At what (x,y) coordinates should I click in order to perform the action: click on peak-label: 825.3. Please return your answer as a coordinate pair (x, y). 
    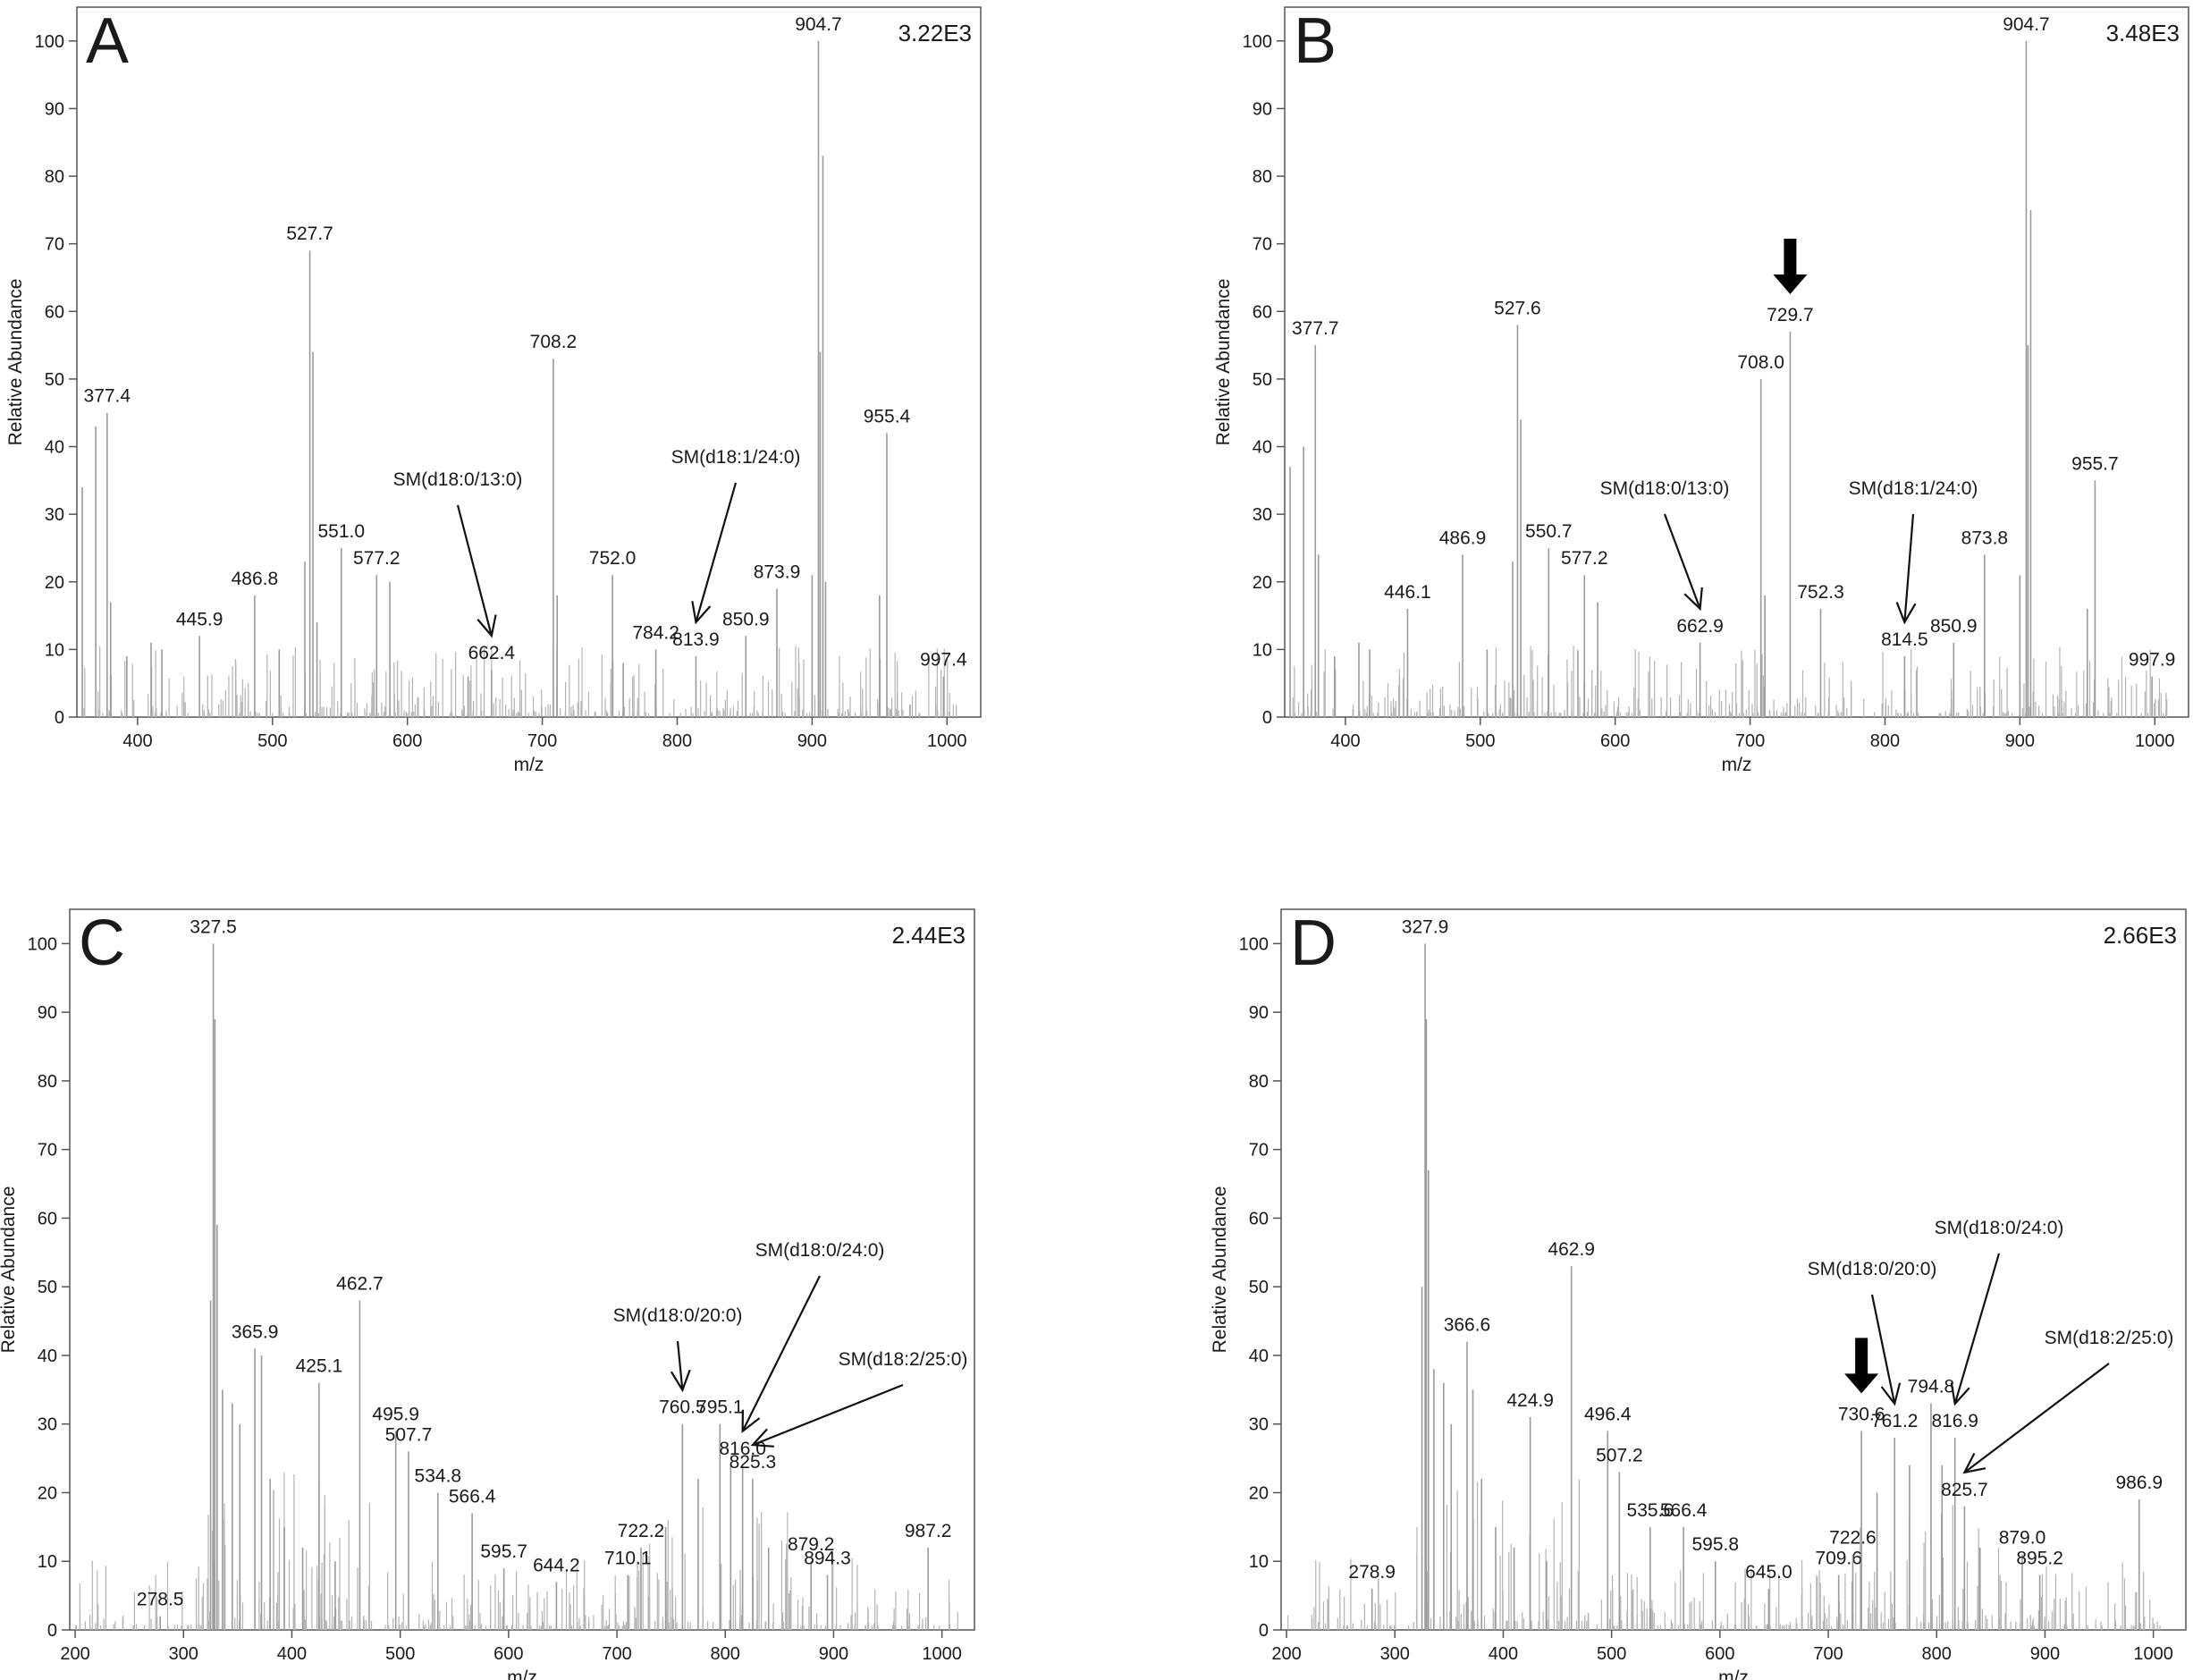
    Looking at the image, I should click on (753, 1462).